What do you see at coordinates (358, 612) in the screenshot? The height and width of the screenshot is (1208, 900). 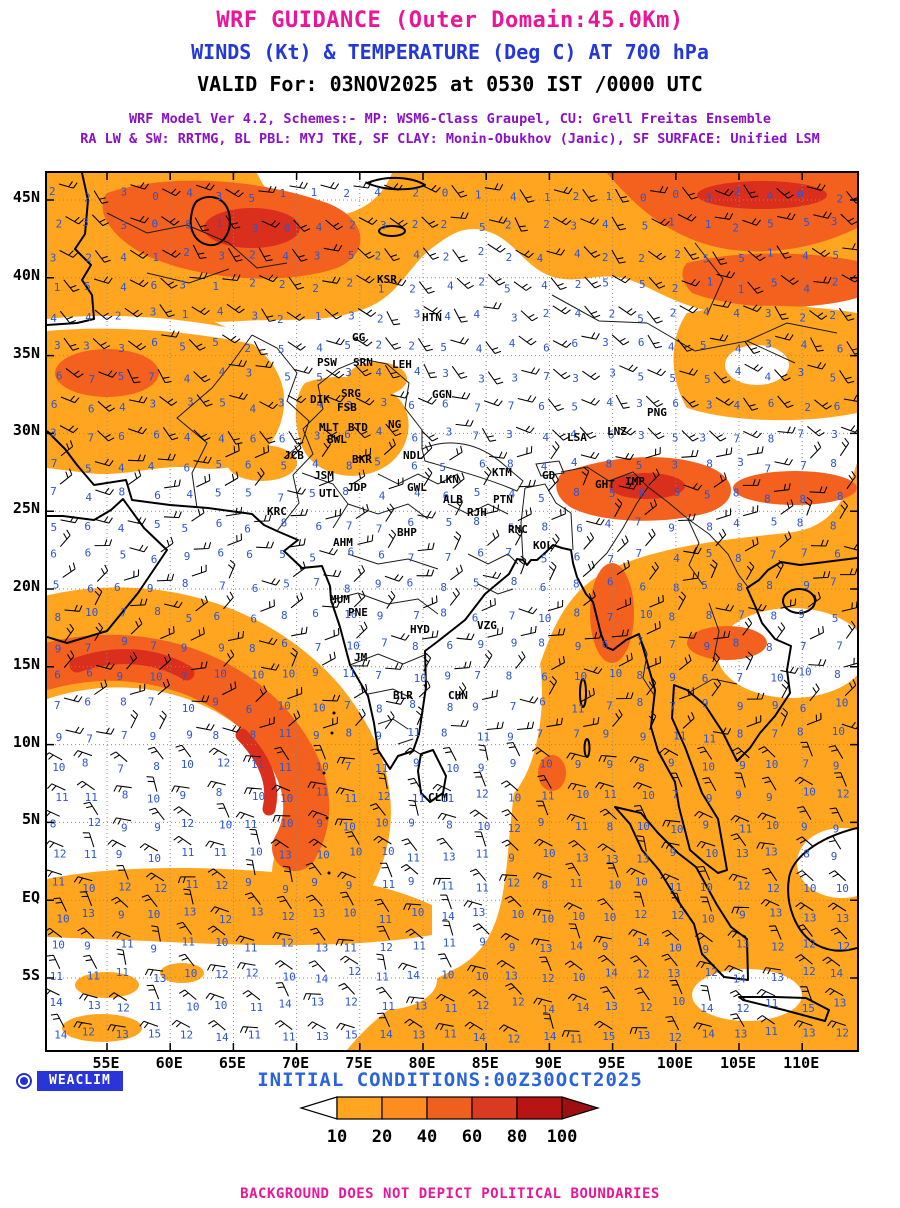 I see `station-label-PNE: PNE` at bounding box center [358, 612].